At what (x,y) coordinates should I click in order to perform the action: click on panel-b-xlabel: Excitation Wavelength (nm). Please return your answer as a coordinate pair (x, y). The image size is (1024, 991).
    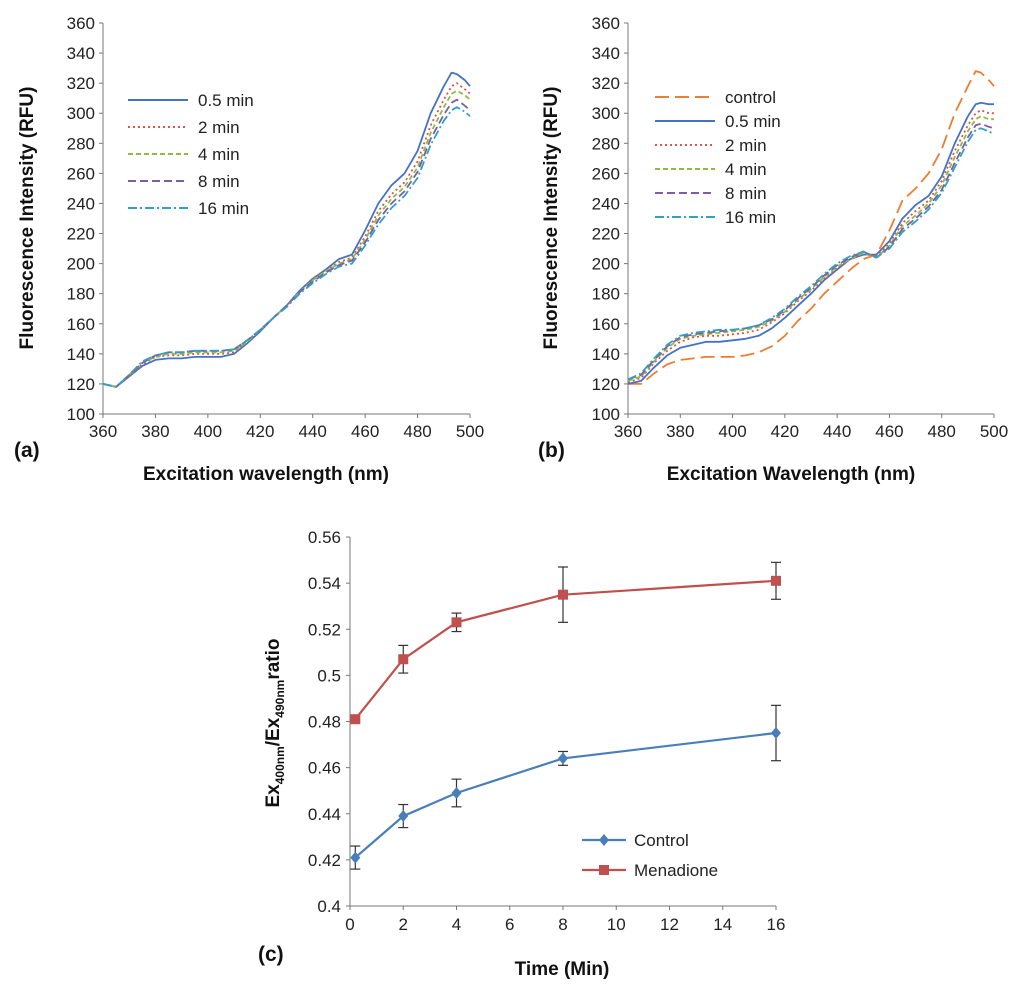
    Looking at the image, I should click on (791, 474).